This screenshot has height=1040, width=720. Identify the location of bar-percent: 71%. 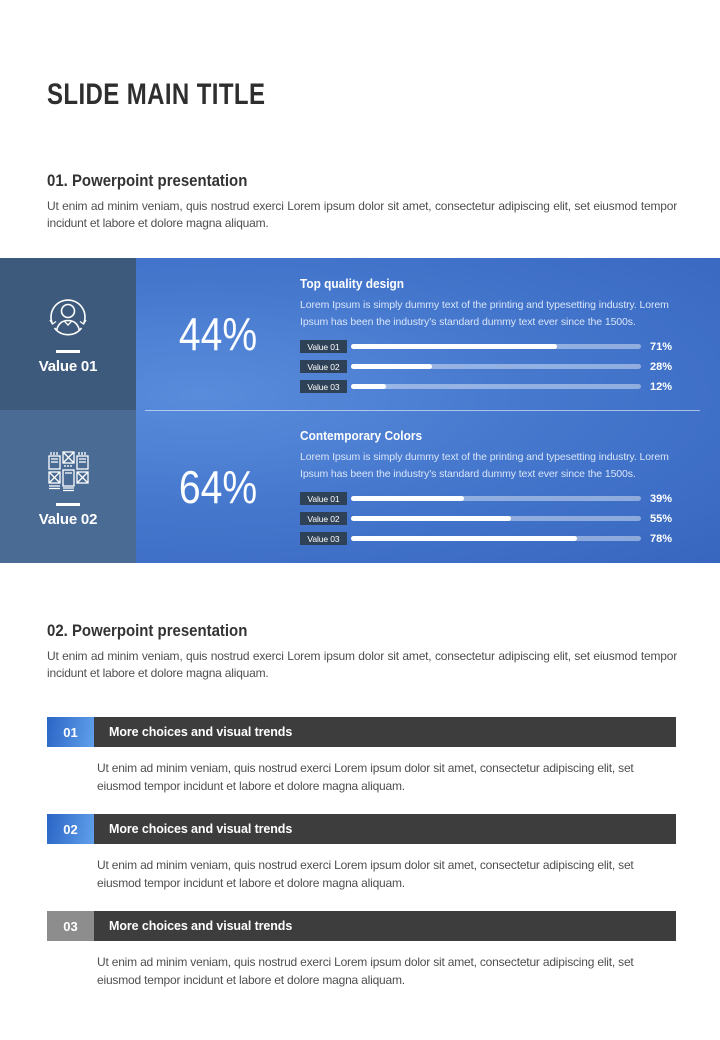
(661, 346).